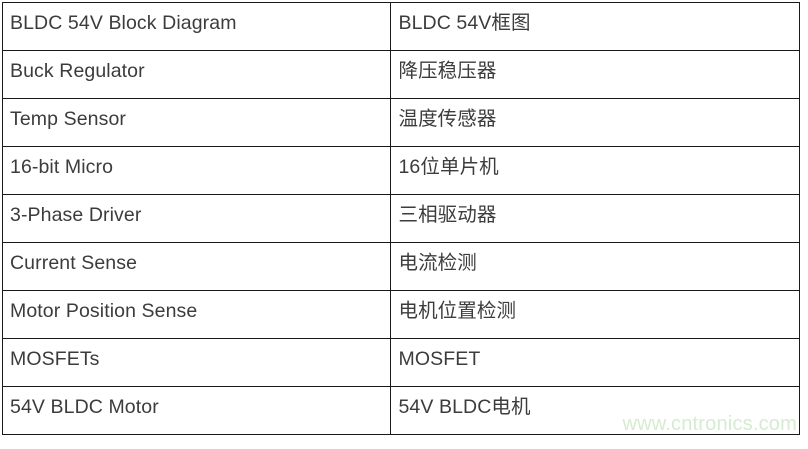  I want to click on table-row: Motor Position Sense 电机位置检测, so click(400, 314).